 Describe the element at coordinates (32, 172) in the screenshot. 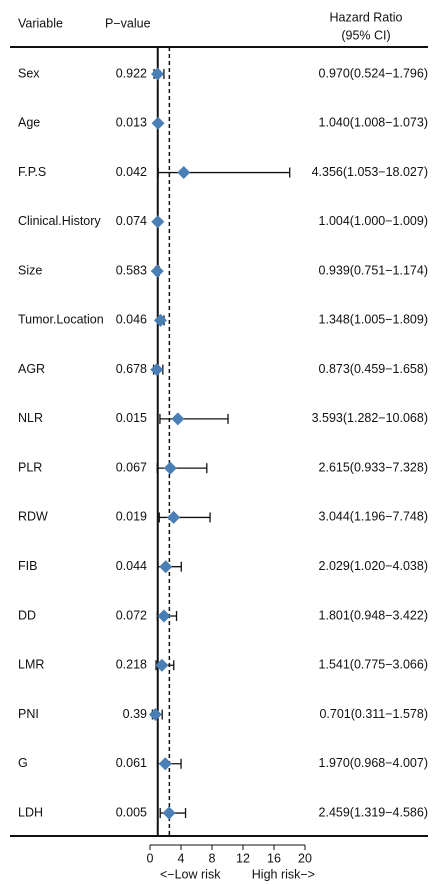

I see `variable-label: F.P.S` at that location.